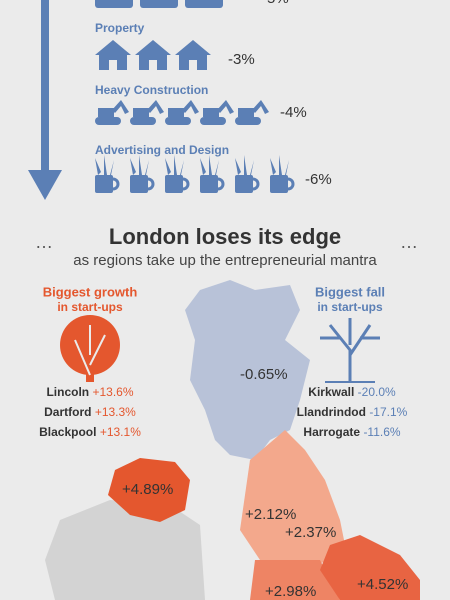  What do you see at coordinates (112, 392) in the screenshot?
I see `change: +13.6%` at bounding box center [112, 392].